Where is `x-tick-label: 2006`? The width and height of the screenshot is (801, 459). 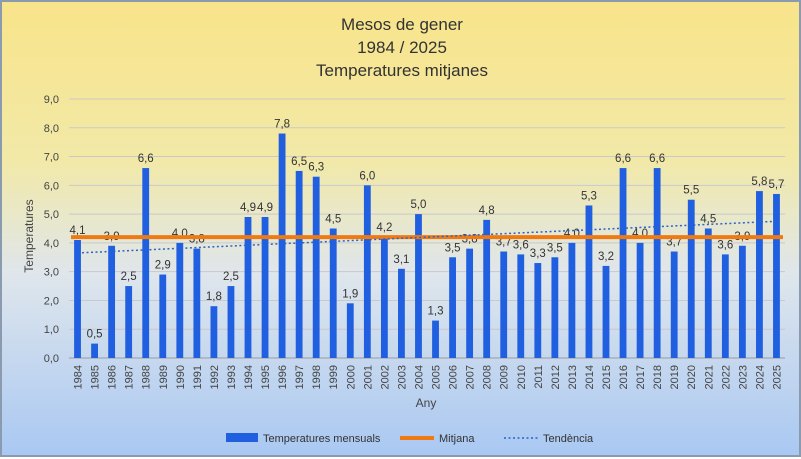
x-tick-label: 2006 is located at coordinates (454, 377).